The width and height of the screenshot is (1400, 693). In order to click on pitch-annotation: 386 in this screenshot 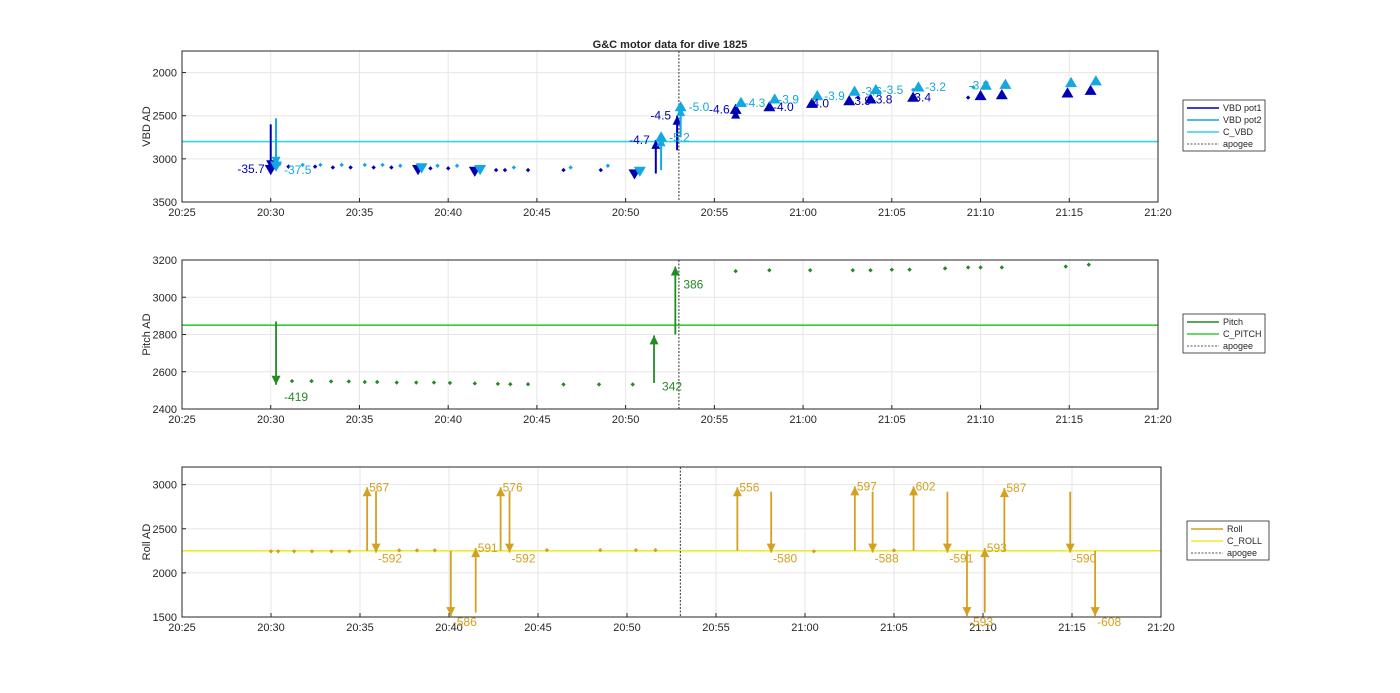, I will do `click(693, 285)`.